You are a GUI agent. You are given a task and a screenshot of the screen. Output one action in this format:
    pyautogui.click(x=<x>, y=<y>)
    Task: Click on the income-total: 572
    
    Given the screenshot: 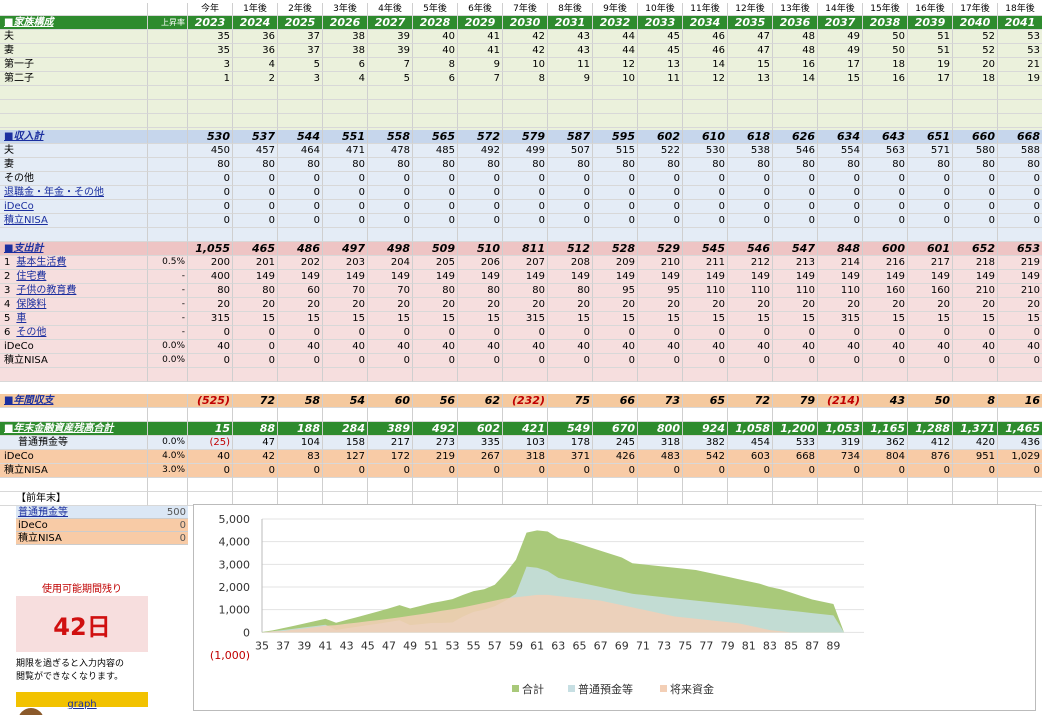 What is the action you would take?
    pyautogui.click(x=480, y=137)
    